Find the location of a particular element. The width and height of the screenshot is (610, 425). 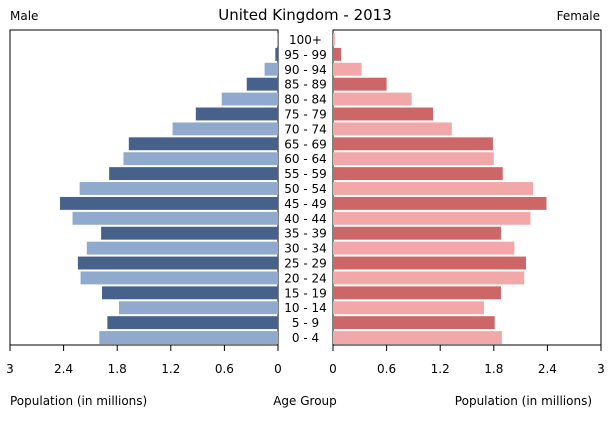

age-group-label: 50 - 54 is located at coordinates (305, 189).